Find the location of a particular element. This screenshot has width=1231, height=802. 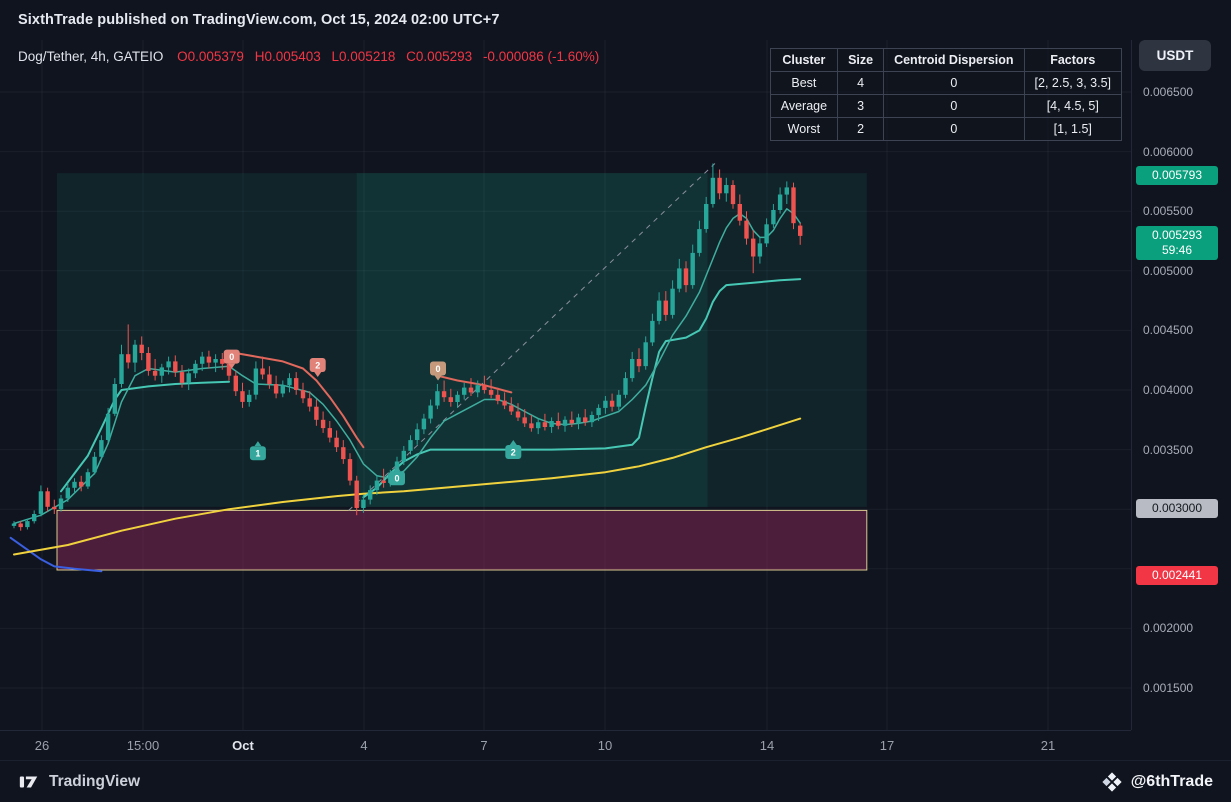

time-tick-label: 4 is located at coordinates (364, 745).